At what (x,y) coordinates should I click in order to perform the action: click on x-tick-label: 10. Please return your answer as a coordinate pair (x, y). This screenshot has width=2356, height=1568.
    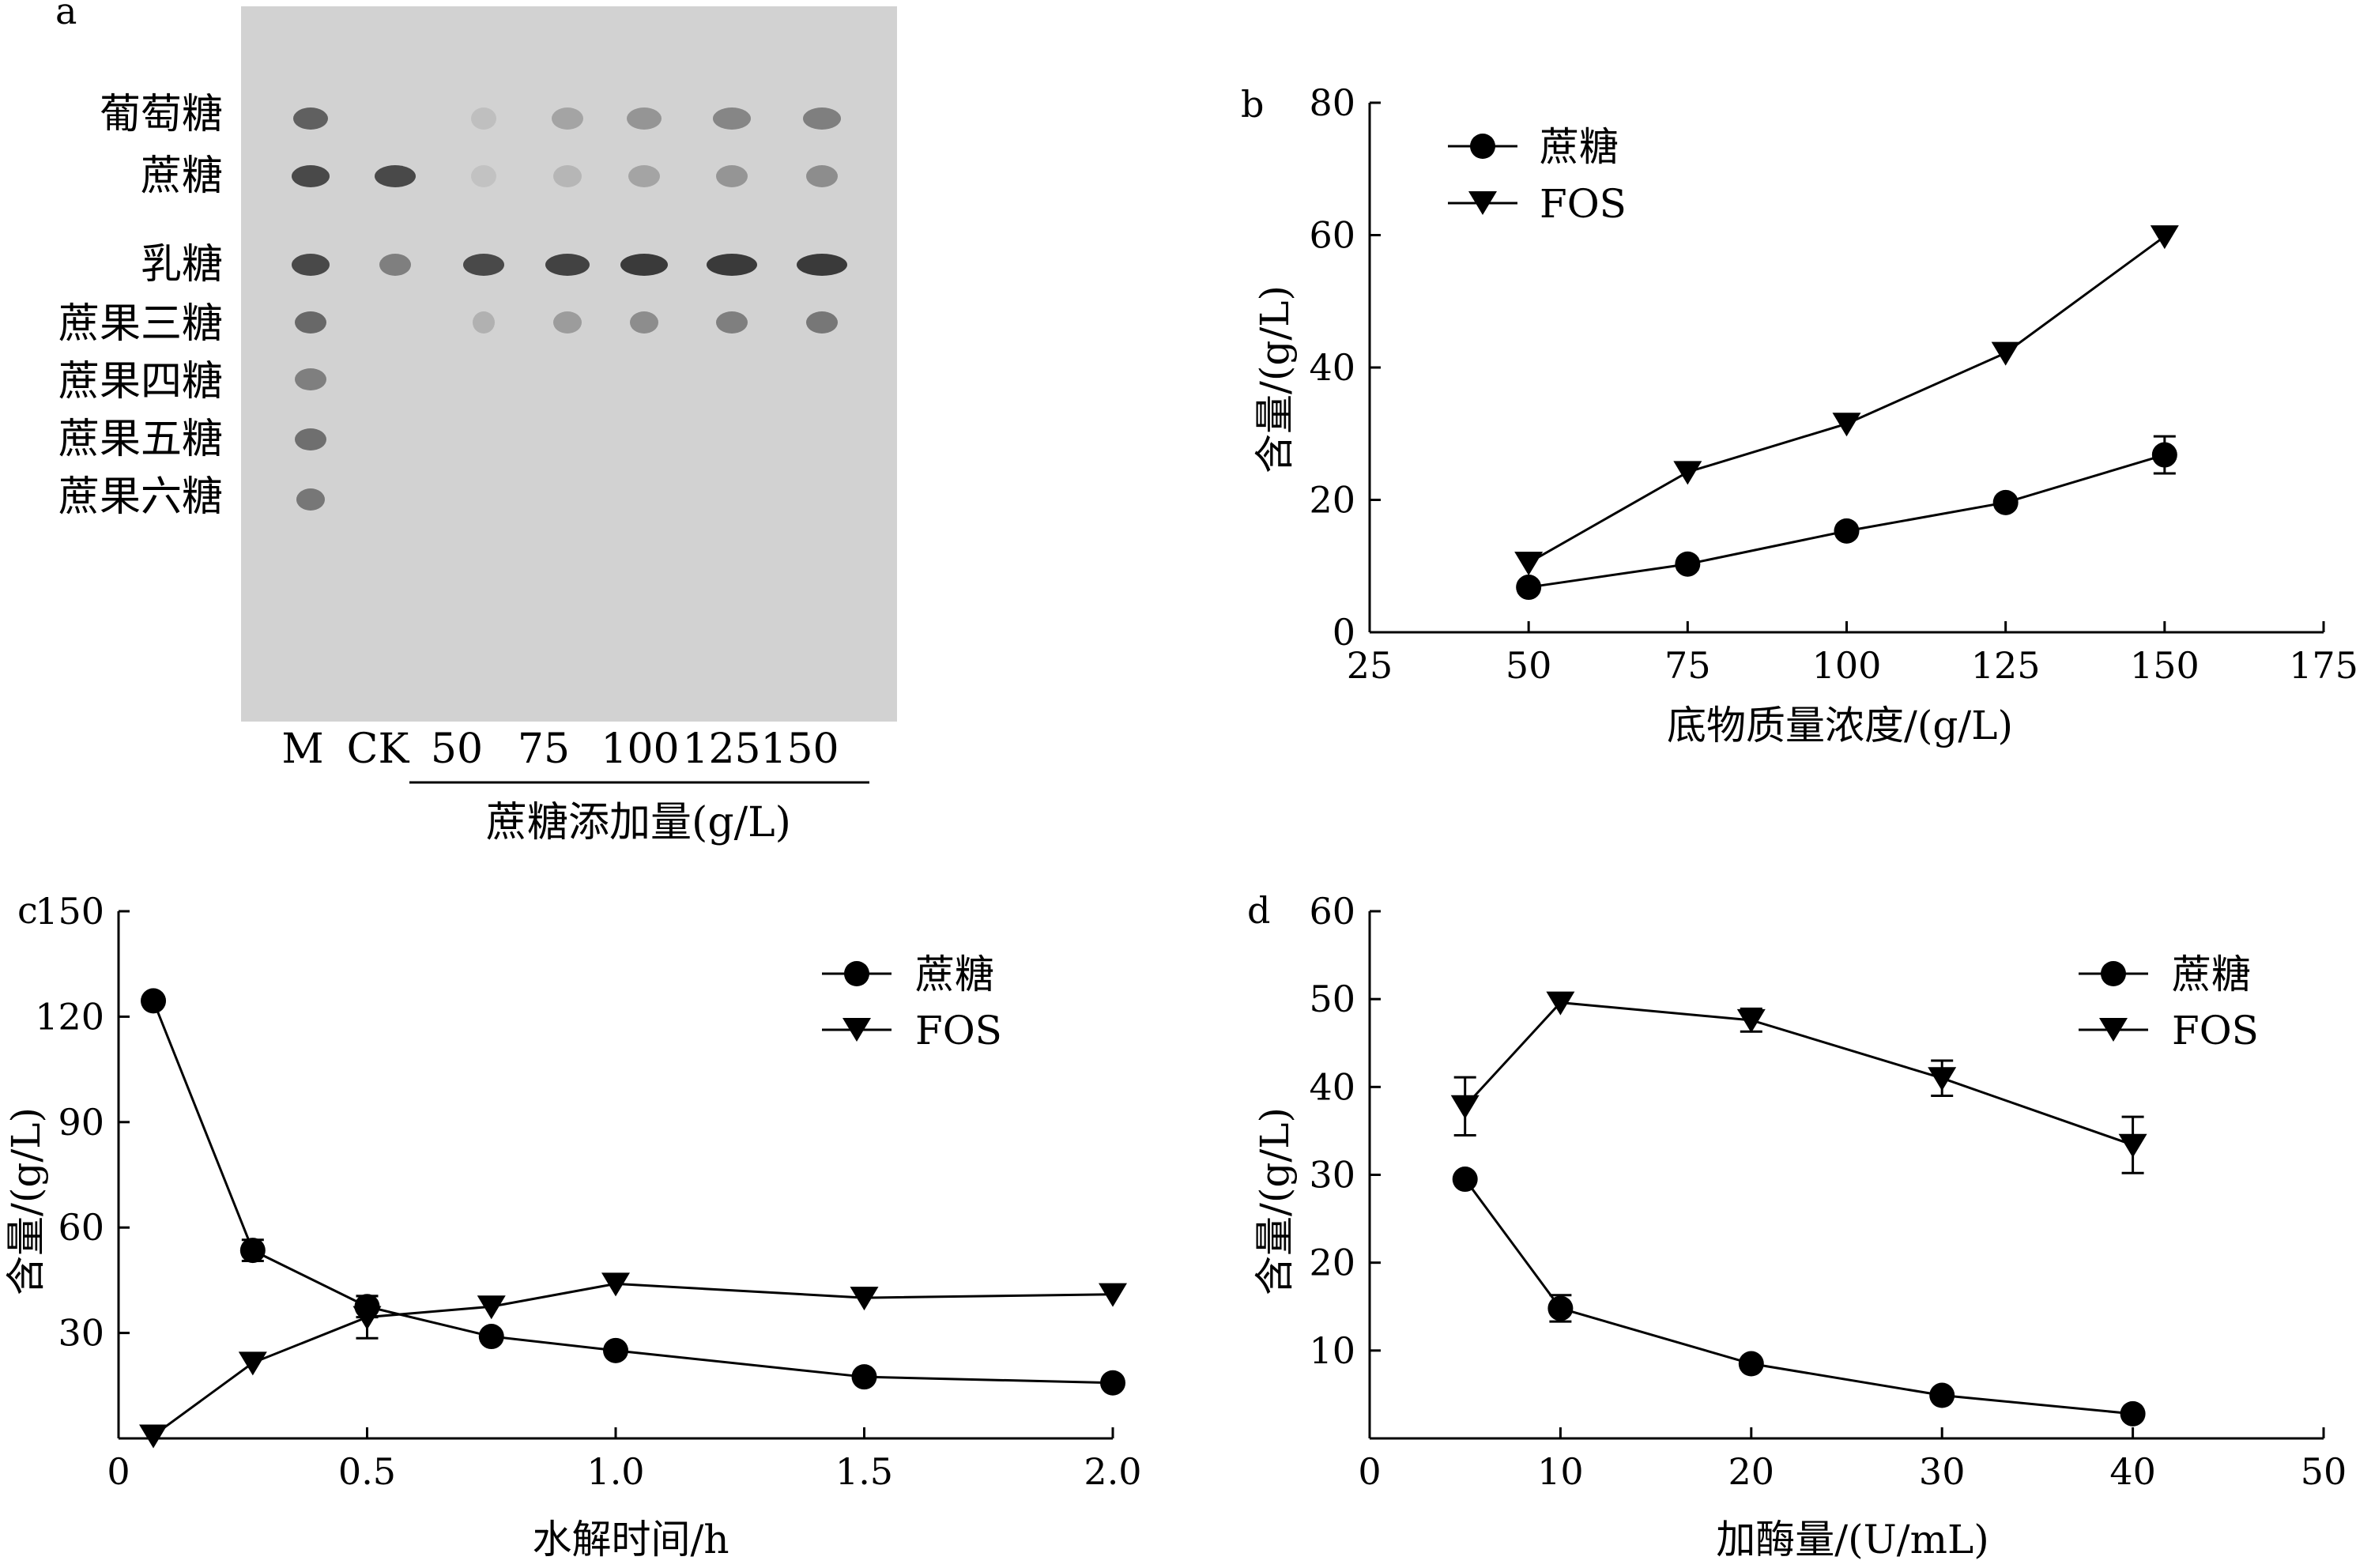
    Looking at the image, I should click on (1561, 1471).